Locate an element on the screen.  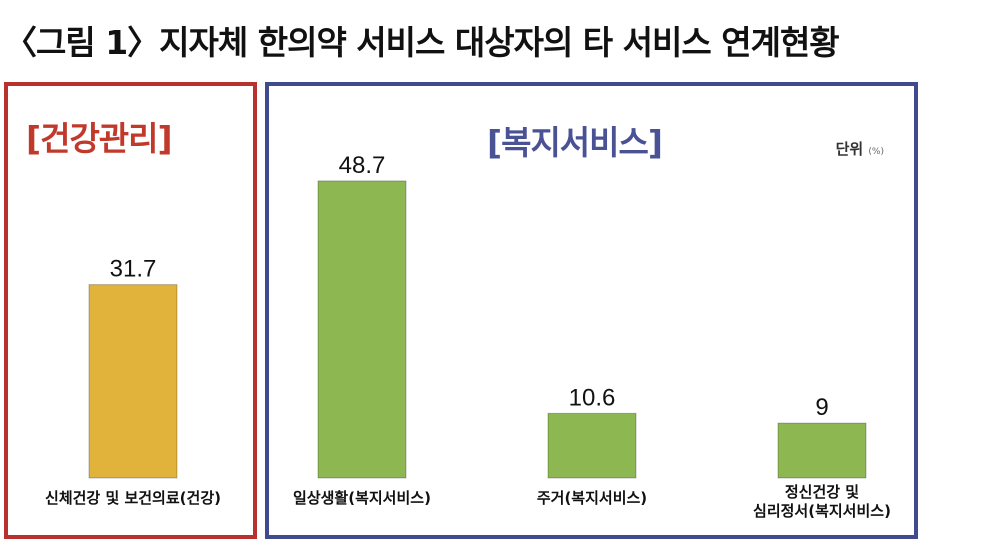
category-label-3: 정신건강 및 심리정서(복지서비스) is located at coordinates (822, 501).